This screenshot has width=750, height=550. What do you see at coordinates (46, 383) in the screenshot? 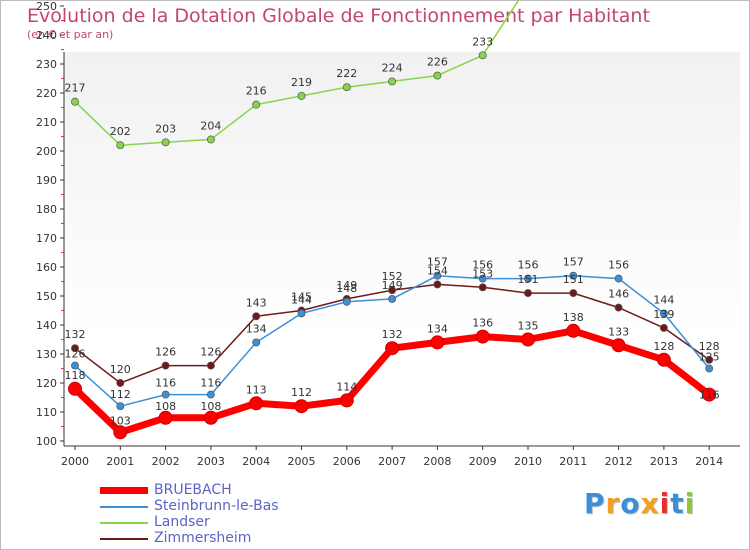
I see `y-tick-label: 120` at bounding box center [46, 383].